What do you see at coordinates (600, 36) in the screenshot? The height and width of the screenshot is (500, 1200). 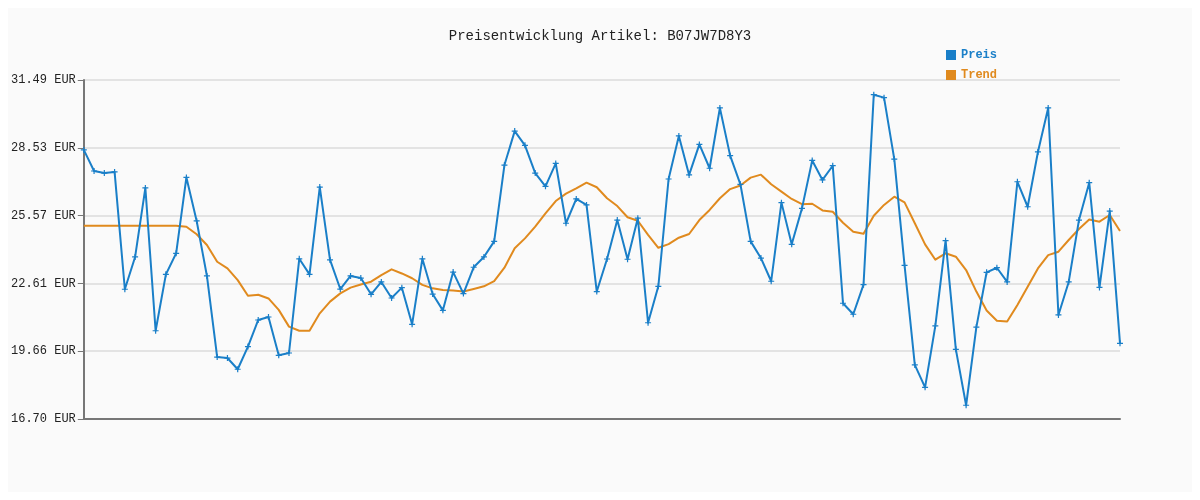 I see `chart-title: Preisentwicklung Artikel: B07JW7D8Y3` at bounding box center [600, 36].